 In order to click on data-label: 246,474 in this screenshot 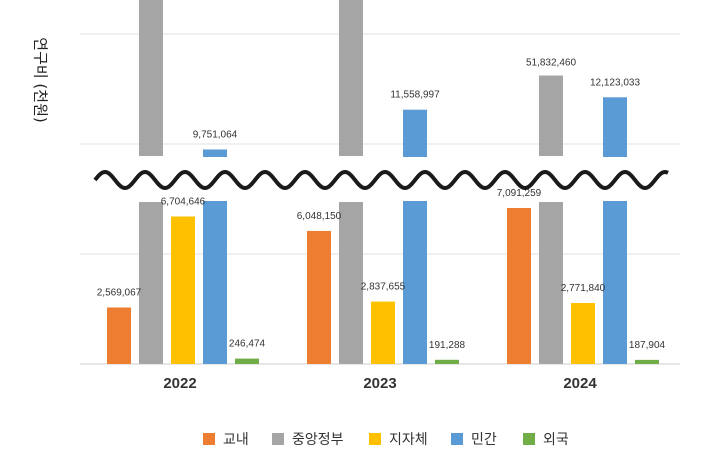, I will do `click(247, 344)`.